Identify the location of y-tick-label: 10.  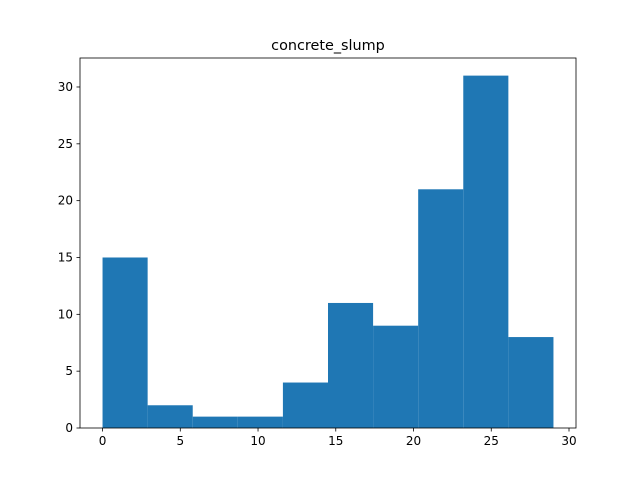
(65, 314).